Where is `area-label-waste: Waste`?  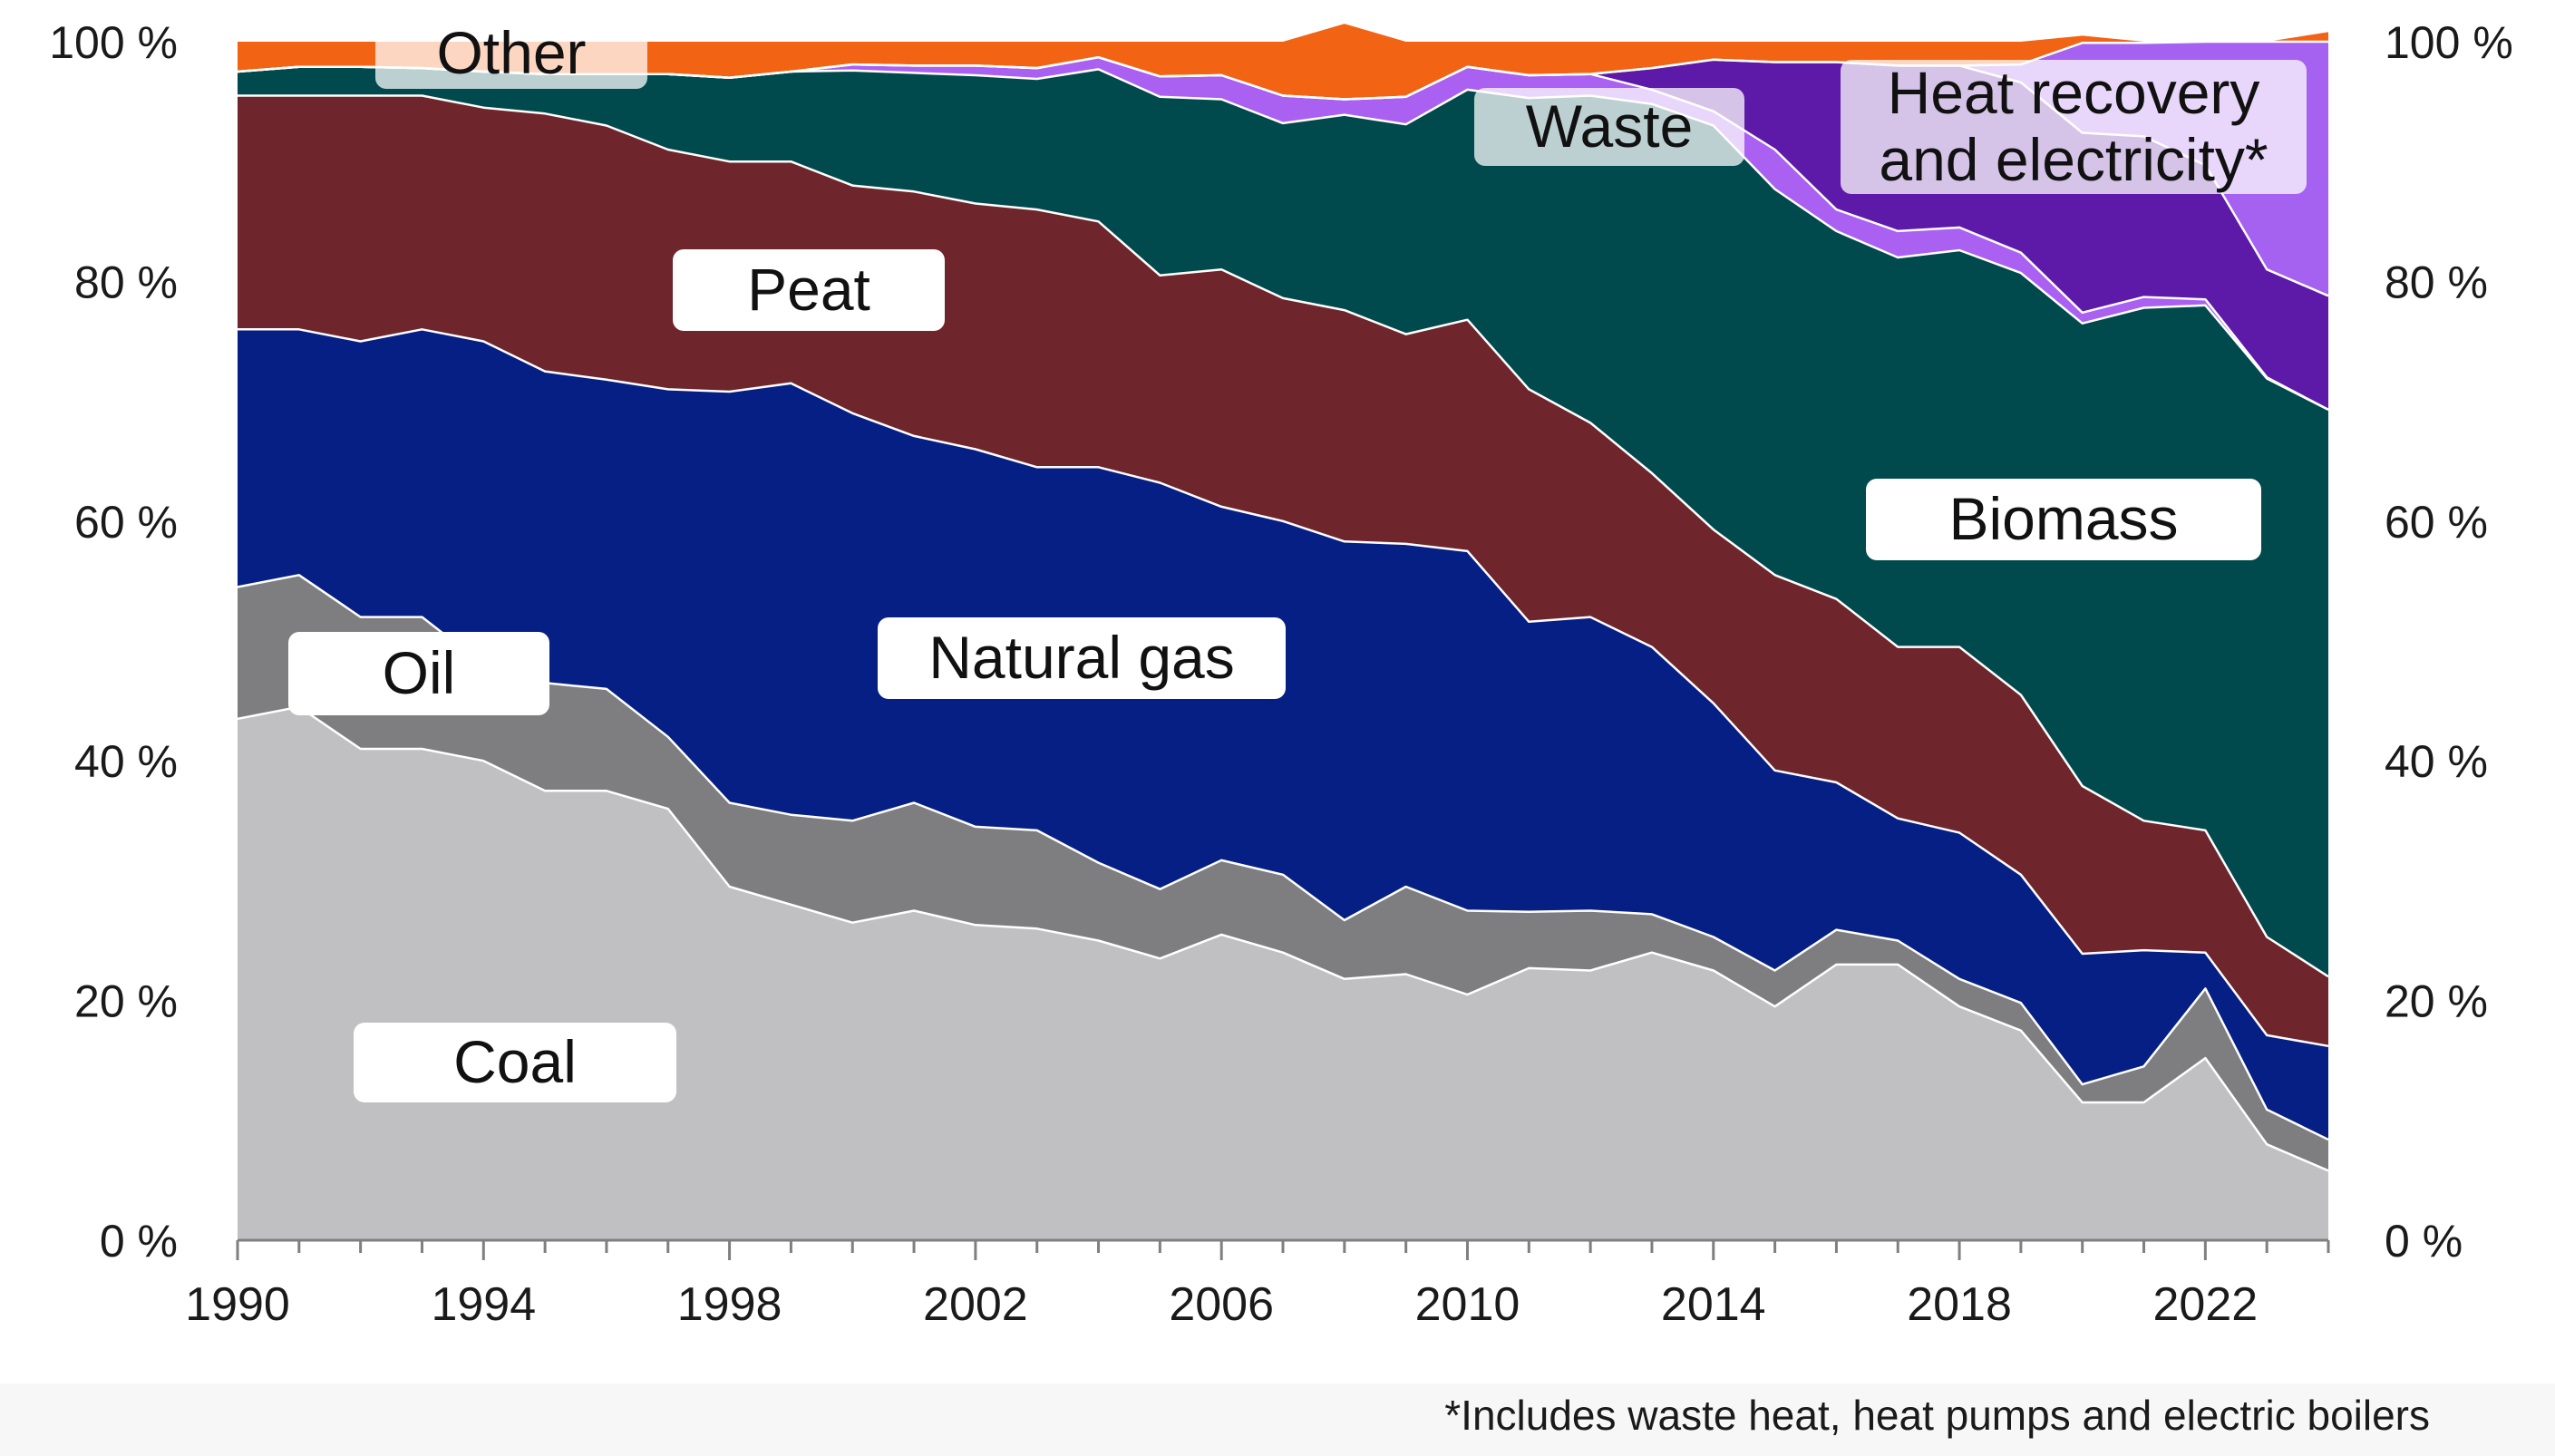 area-label-waste: Waste is located at coordinates (1609, 127).